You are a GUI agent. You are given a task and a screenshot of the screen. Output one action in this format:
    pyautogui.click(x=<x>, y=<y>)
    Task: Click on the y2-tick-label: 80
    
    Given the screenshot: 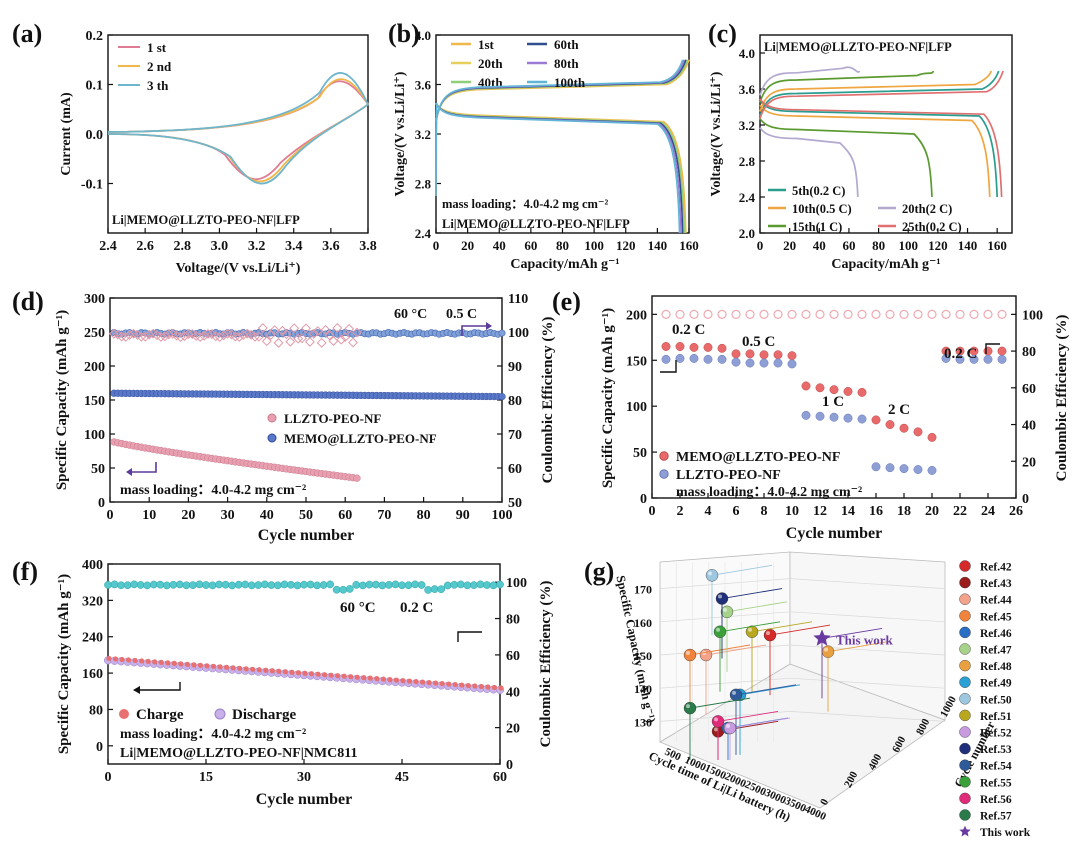 What is the action you would take?
    pyautogui.click(x=1029, y=352)
    